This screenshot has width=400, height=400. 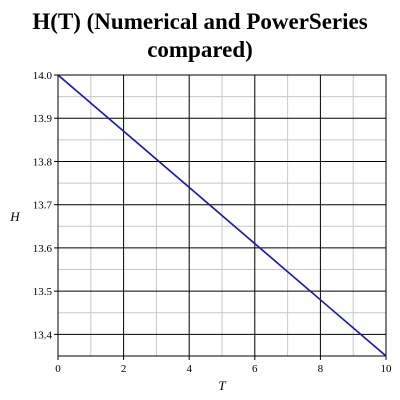 What do you see at coordinates (14, 216) in the screenshot?
I see `y-axis-label: H` at bounding box center [14, 216].